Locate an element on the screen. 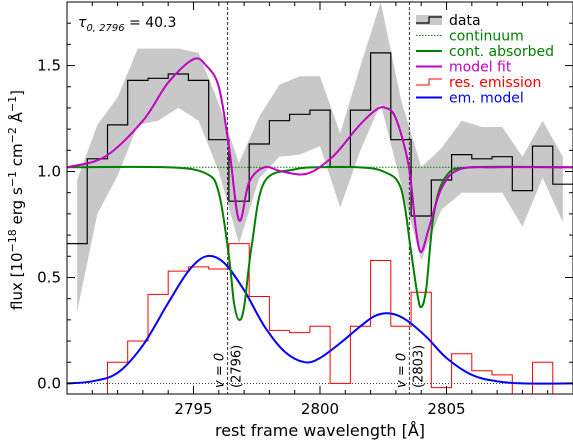 The width and height of the screenshot is (573, 443). y-tick-label: 0.5 is located at coordinates (49, 277).